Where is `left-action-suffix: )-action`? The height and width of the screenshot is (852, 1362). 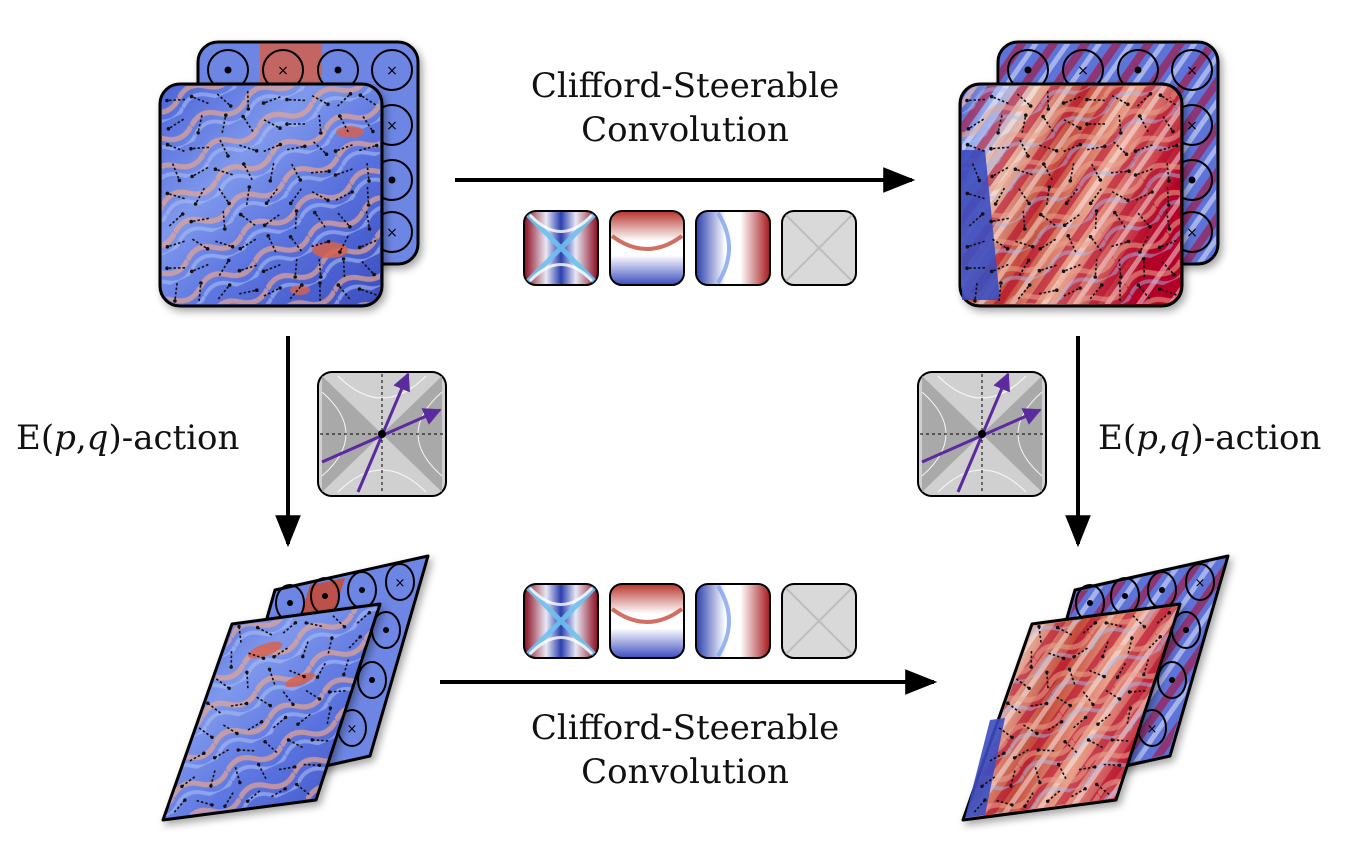
left-action-suffix: )-action is located at coordinates (173, 438).